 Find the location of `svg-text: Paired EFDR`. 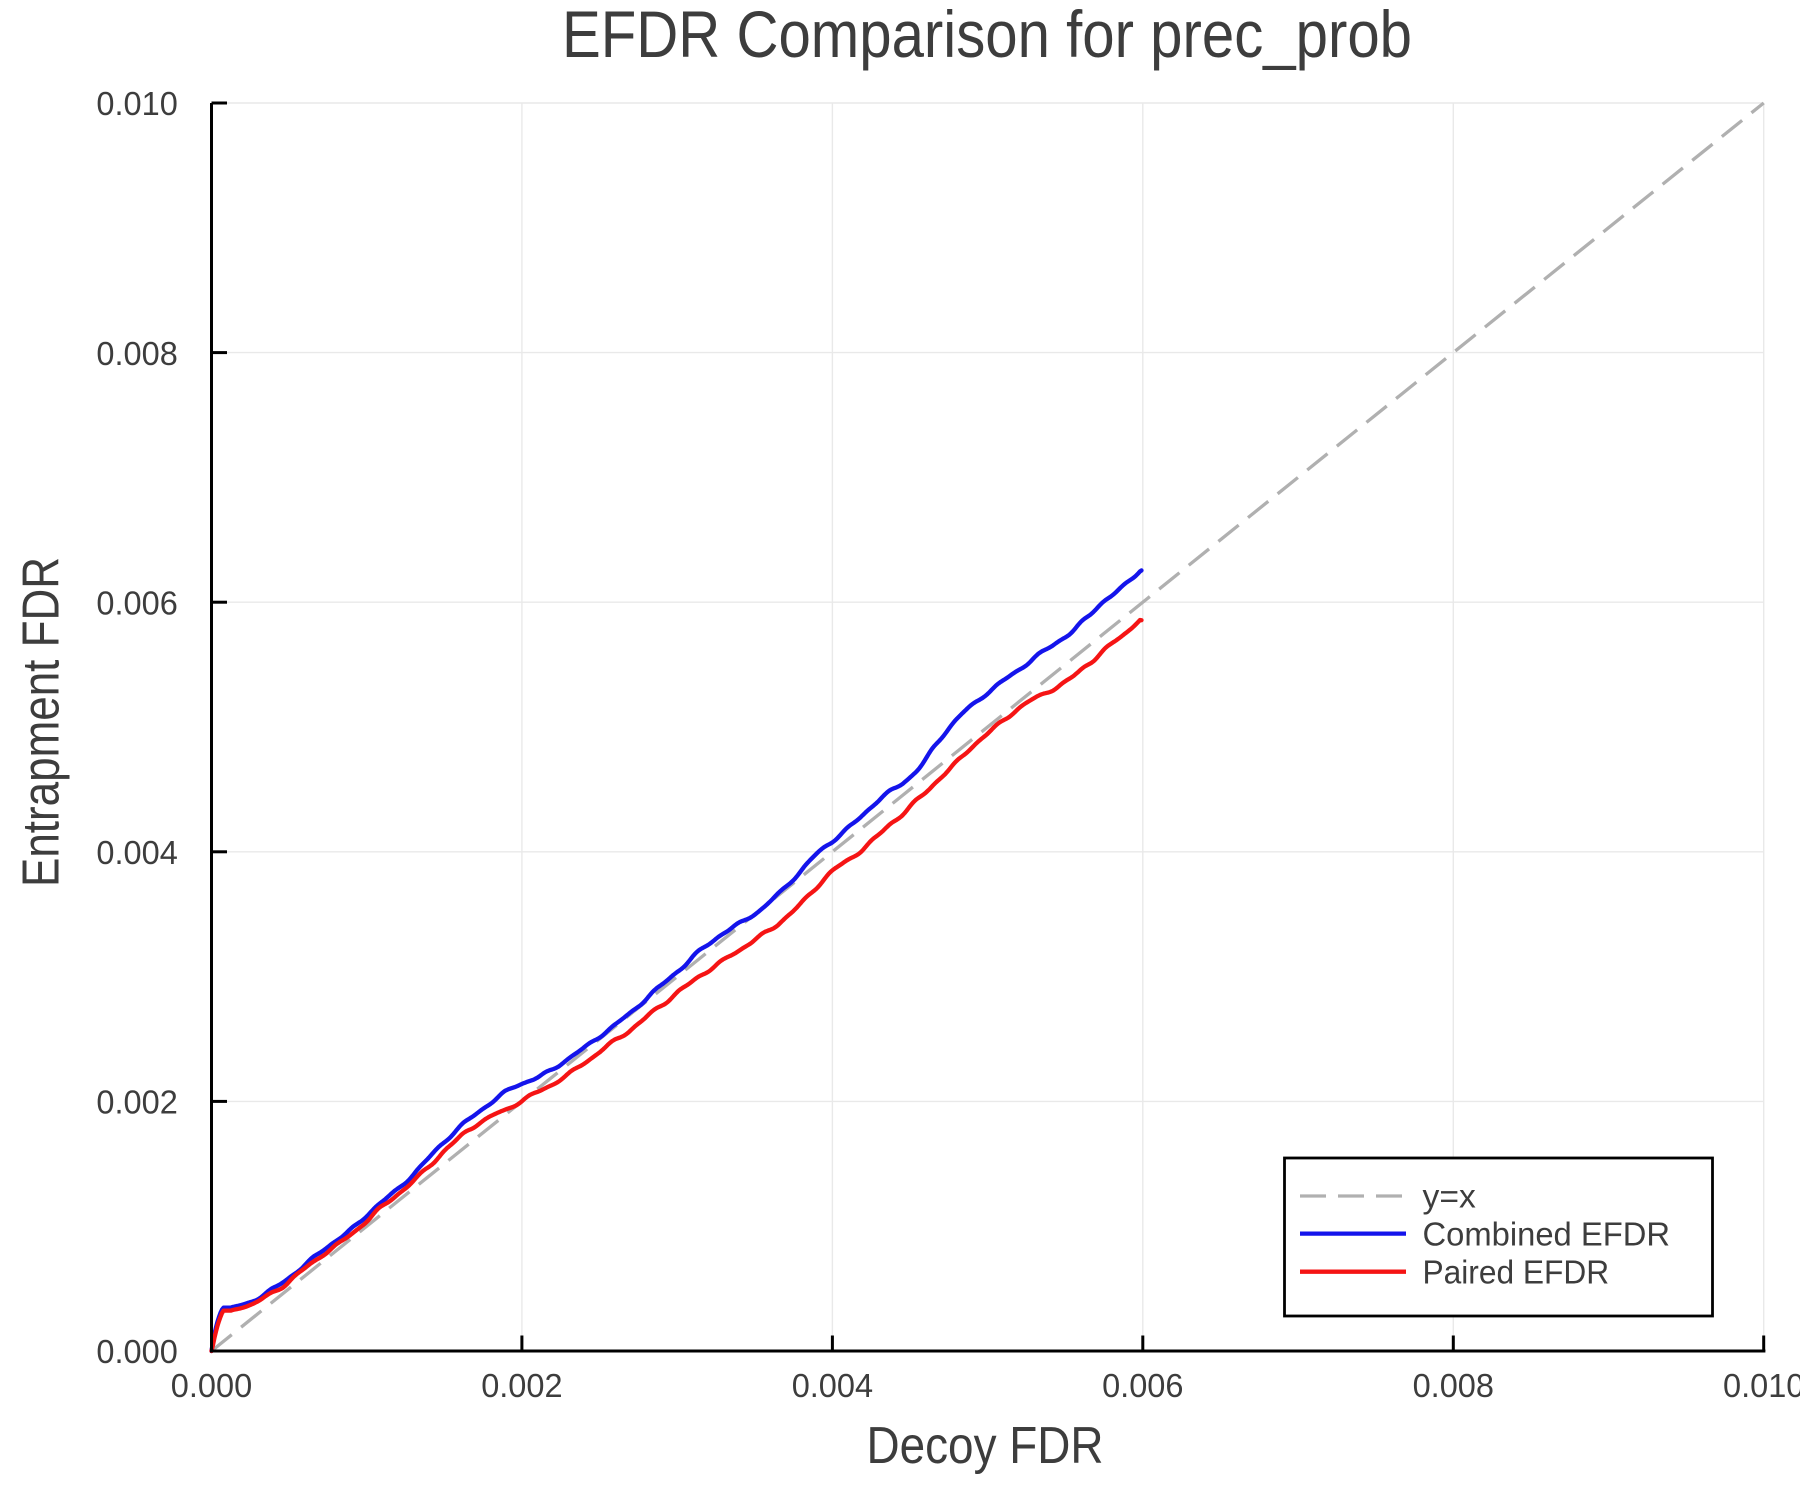

svg-text: Paired EFDR is located at coordinates (1516, 1273).